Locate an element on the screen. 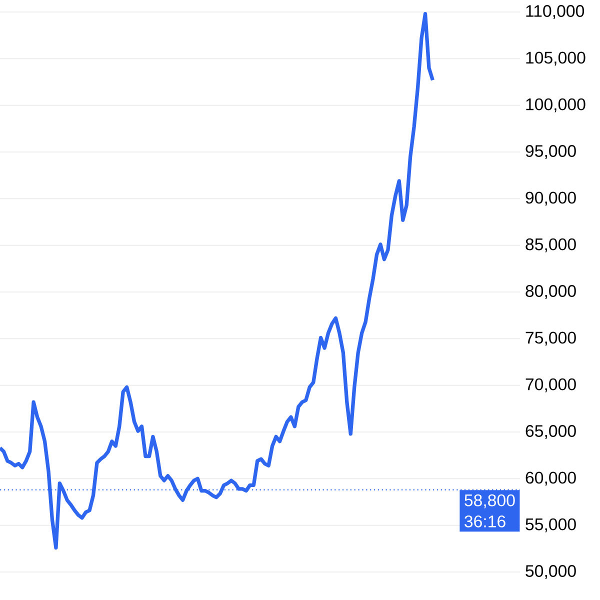 Image resolution: width=600 pixels, height=600 pixels. ref-line-label: 58,800 is located at coordinates (489, 501).